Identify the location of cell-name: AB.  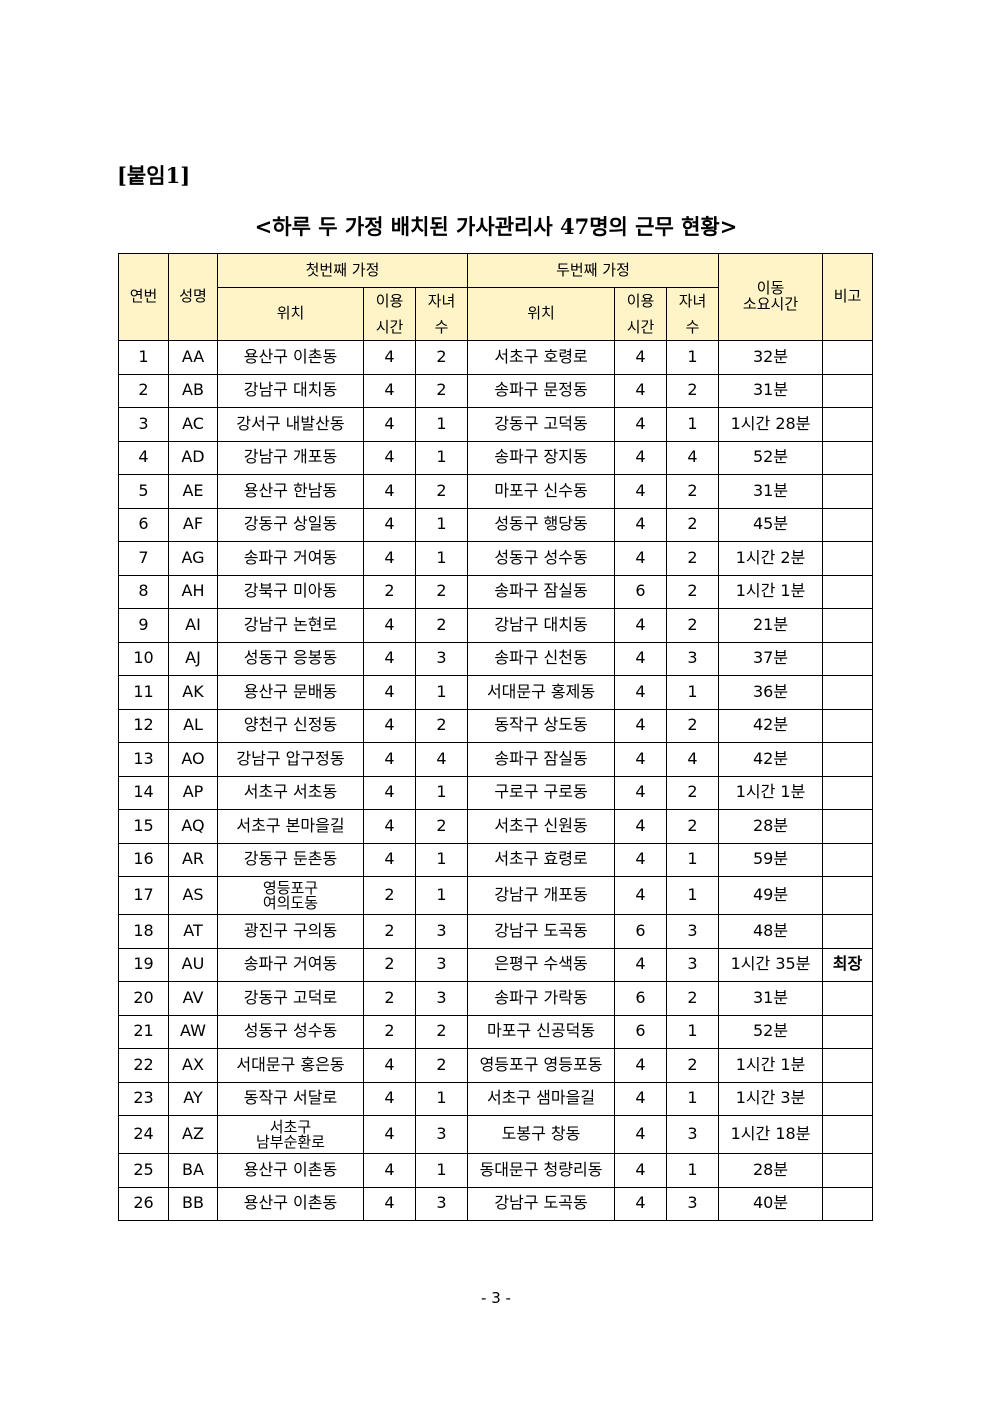
(193, 390).